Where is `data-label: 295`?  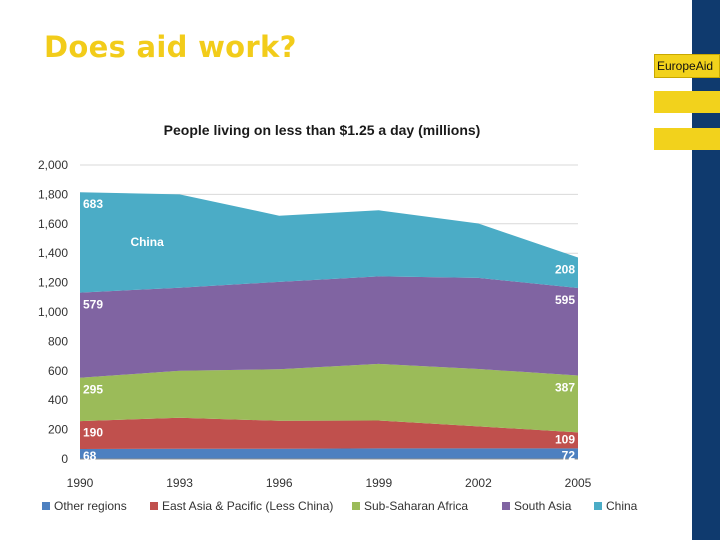 data-label: 295 is located at coordinates (93, 390).